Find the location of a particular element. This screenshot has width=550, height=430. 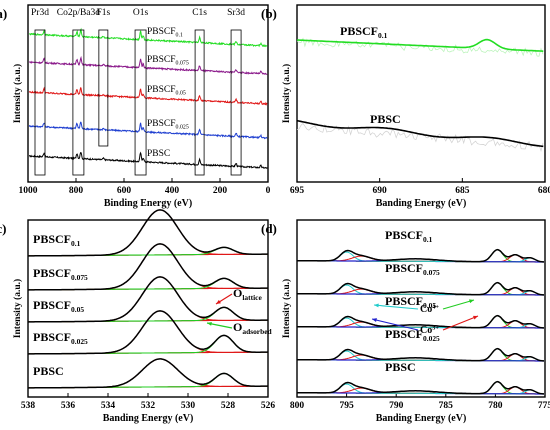

x-tick-label: 690 is located at coordinates (380, 191).